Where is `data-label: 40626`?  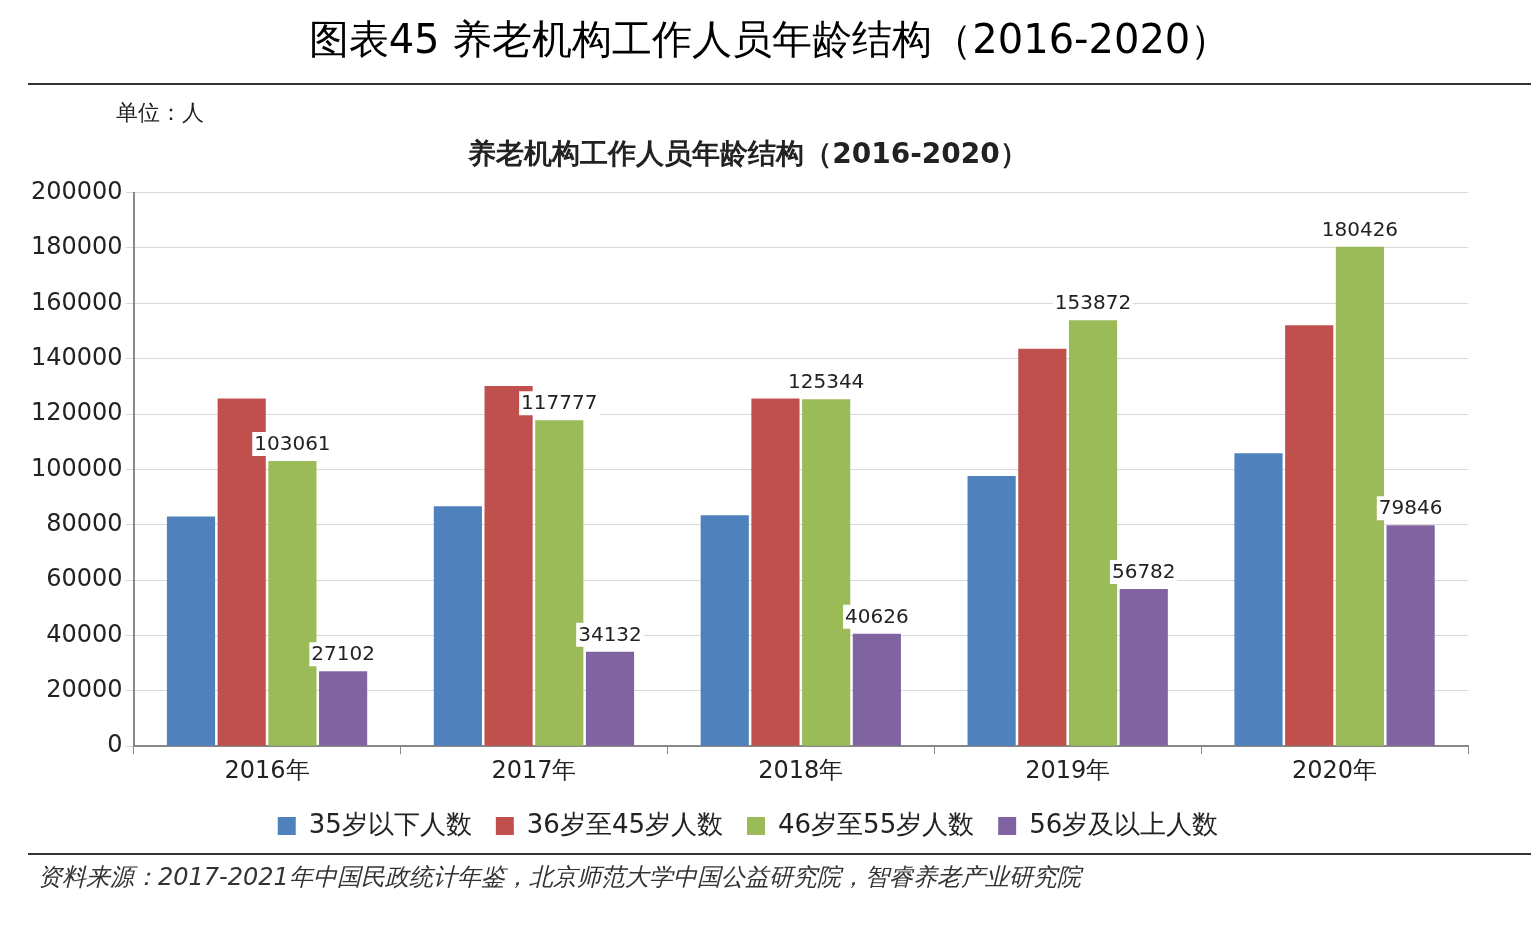 data-label: 40626 is located at coordinates (877, 615).